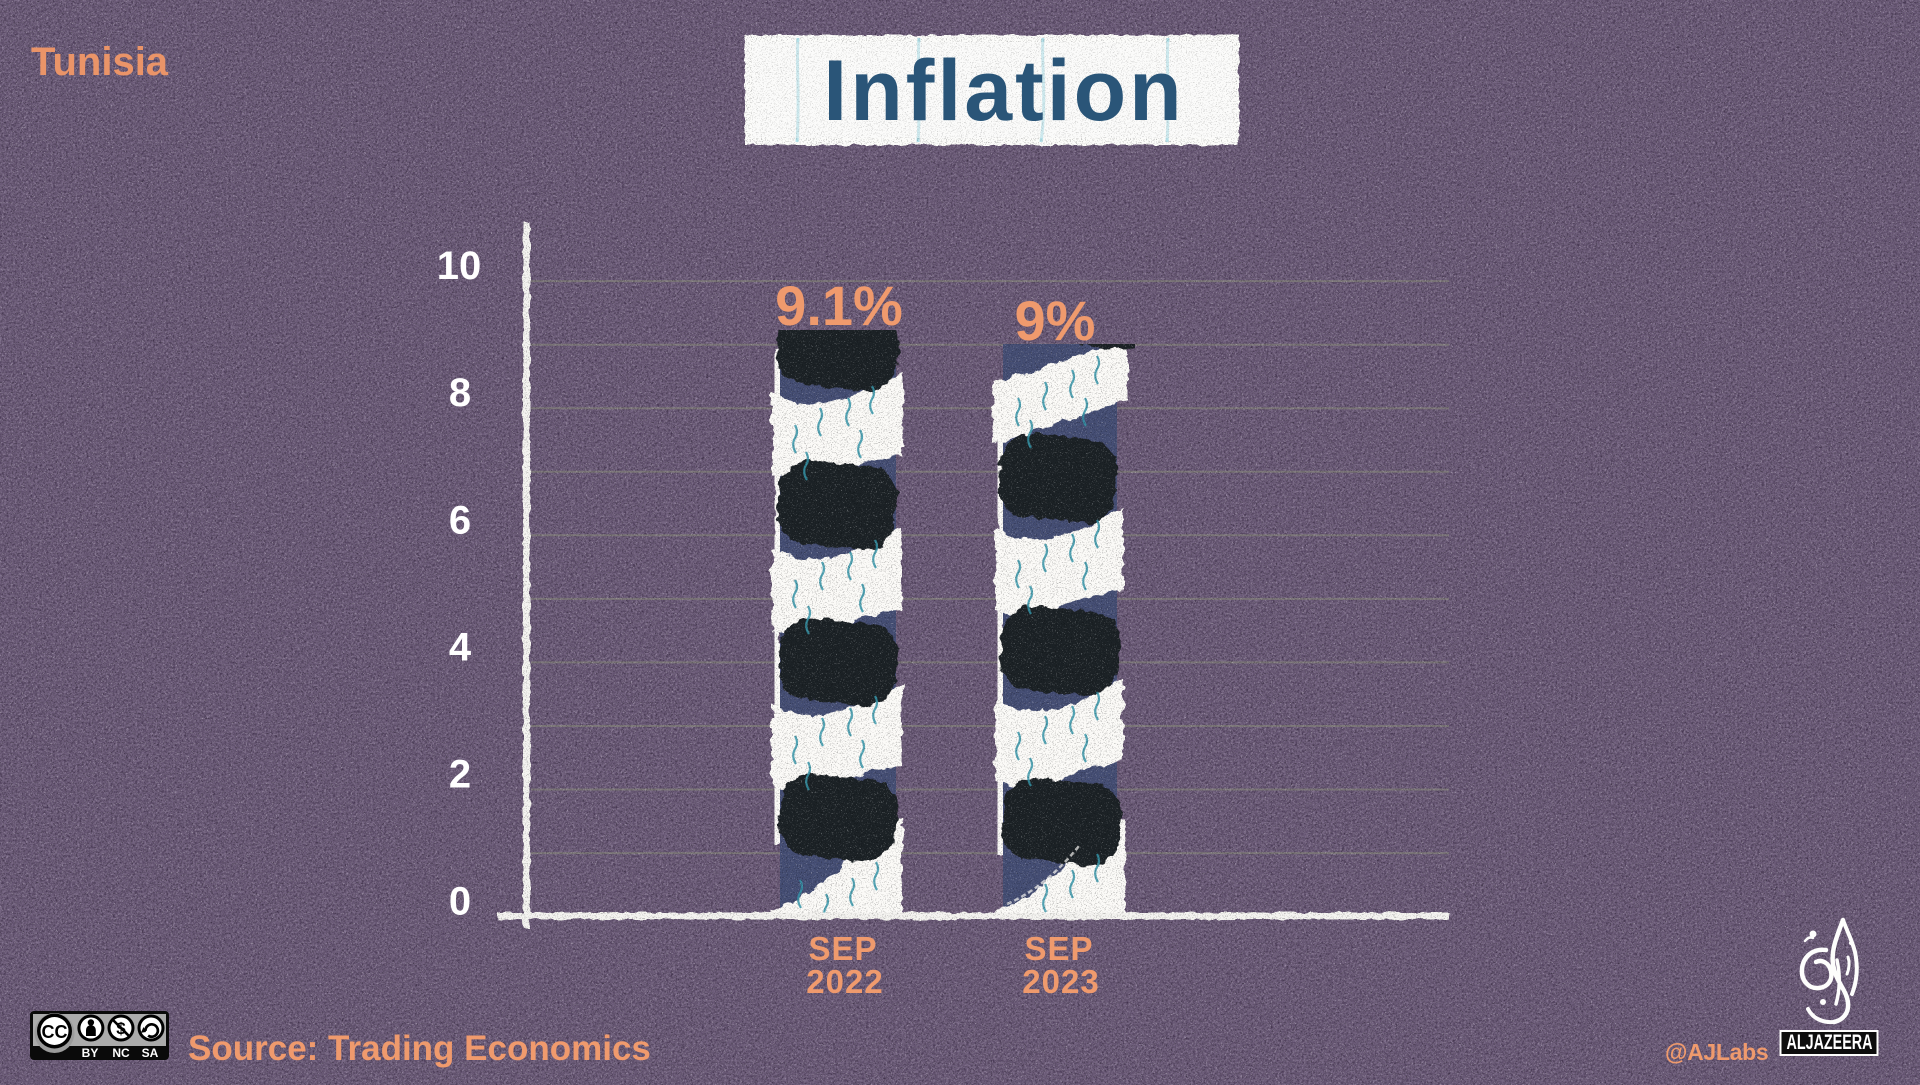 Image resolution: width=1920 pixels, height=1085 pixels. I want to click on svg-text: 10, so click(459, 266).